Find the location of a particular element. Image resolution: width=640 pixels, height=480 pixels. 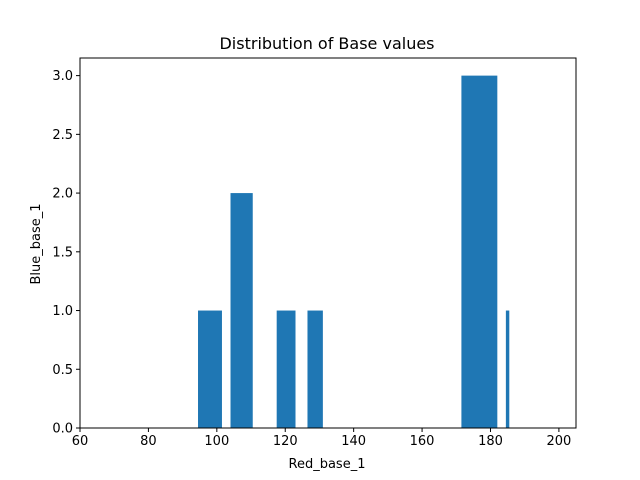

x-tick-label: 200 is located at coordinates (558, 441).